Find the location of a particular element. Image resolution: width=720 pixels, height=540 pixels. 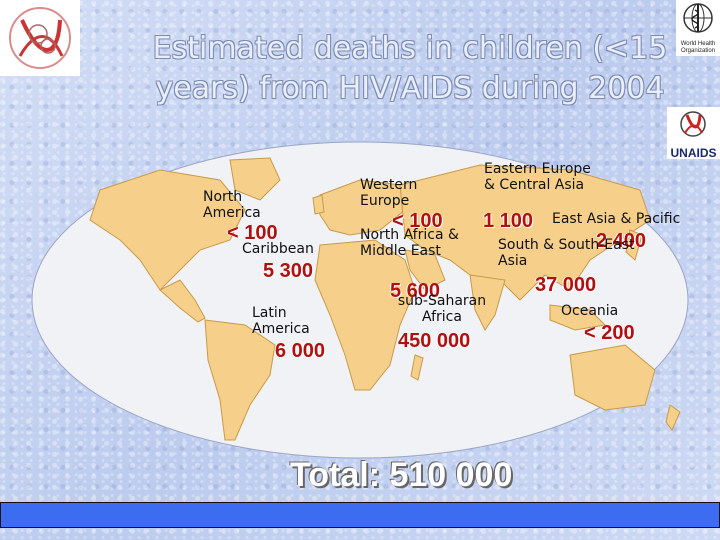

slide-title-line-2: years) from HIV/AIDS during 2004 is located at coordinates (410, 88).